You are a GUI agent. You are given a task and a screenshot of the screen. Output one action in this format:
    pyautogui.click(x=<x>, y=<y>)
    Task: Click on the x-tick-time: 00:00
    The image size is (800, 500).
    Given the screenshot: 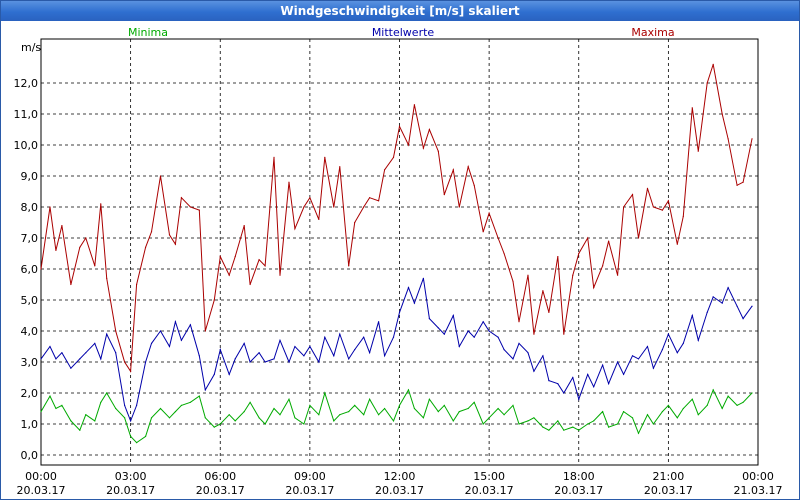 What is the action you would take?
    pyautogui.click(x=41, y=476)
    